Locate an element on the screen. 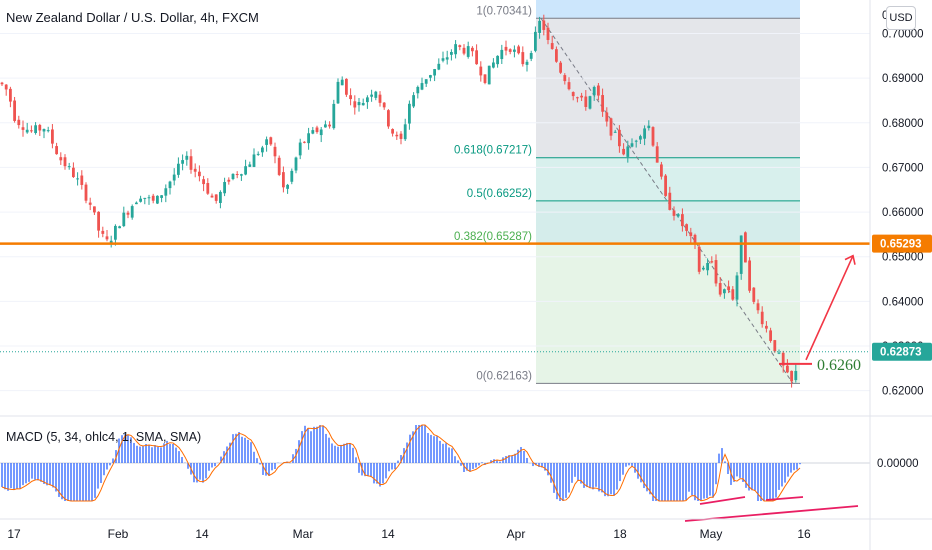 This screenshot has width=932, height=550. fib-level-label: 0.618(0.67217) is located at coordinates (493, 151).